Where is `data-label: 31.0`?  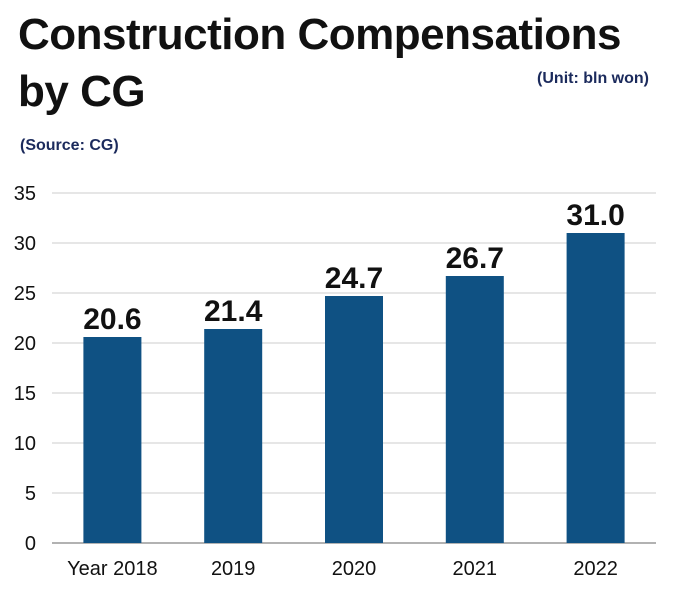 data-label: 31.0 is located at coordinates (595, 215).